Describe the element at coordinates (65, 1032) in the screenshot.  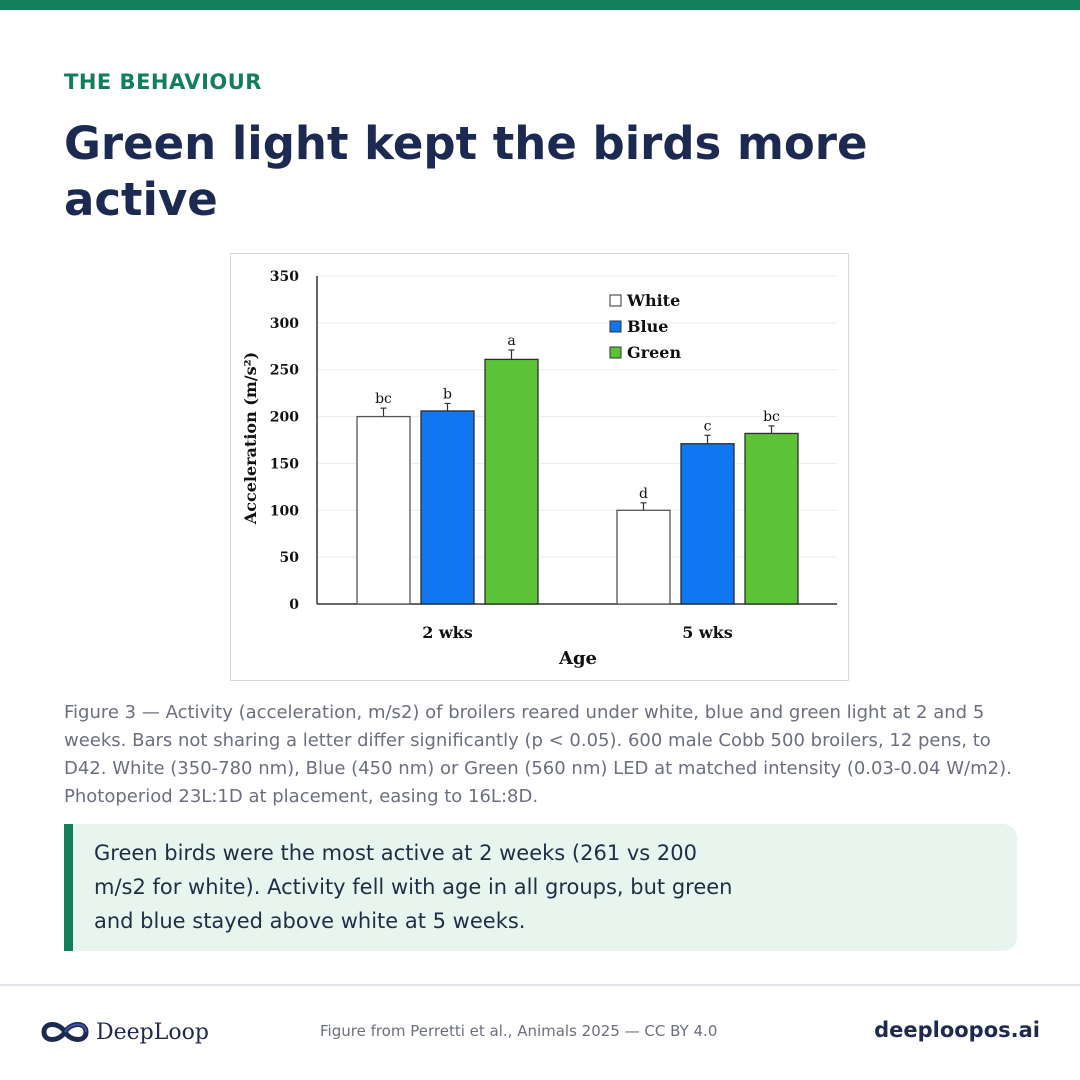
I see `infinity-loop-icon` at that location.